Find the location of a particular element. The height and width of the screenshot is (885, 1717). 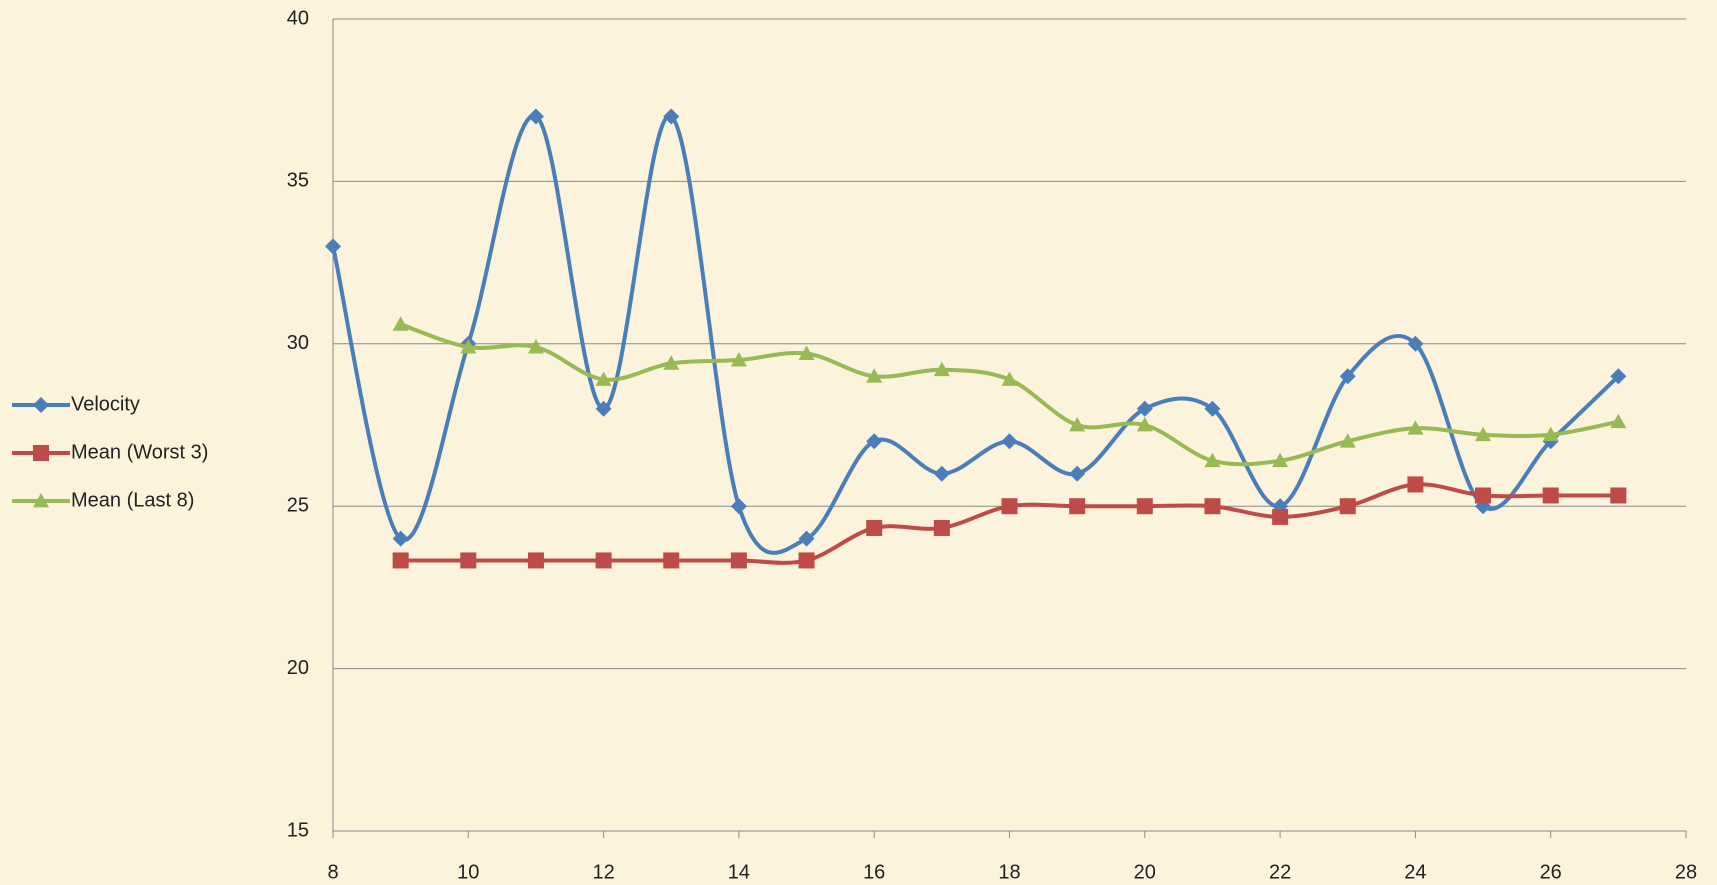

y-tick-label: 15 is located at coordinates (298, 830).